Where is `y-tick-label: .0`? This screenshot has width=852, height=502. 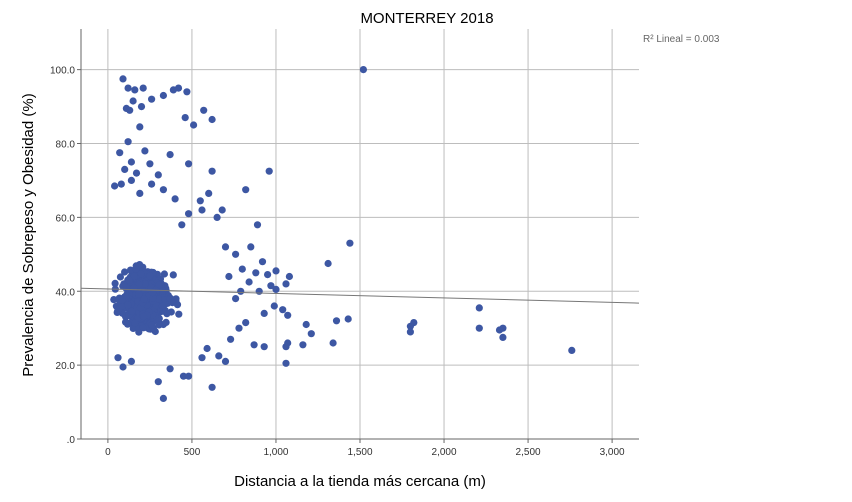
y-tick-label: .0 is located at coordinates (71, 440).